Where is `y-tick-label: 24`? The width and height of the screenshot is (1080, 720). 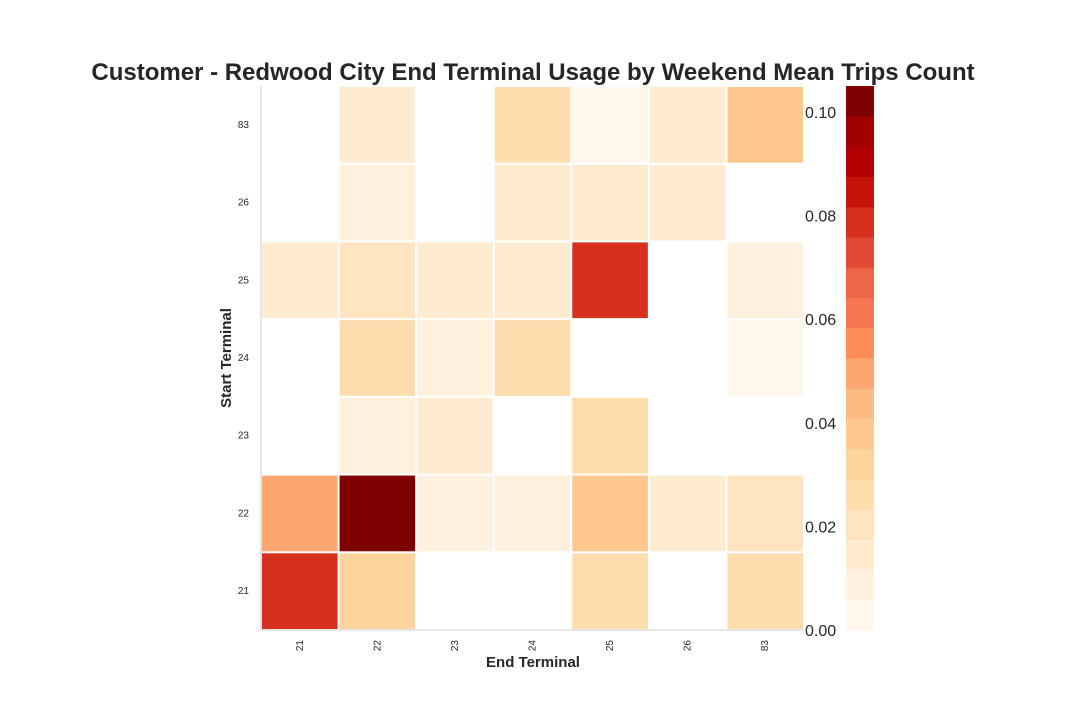 y-tick-label: 24 is located at coordinates (244, 358).